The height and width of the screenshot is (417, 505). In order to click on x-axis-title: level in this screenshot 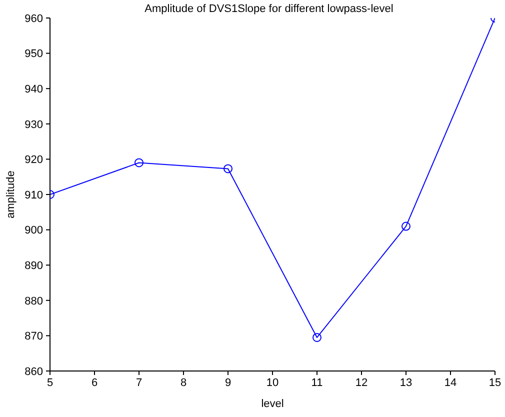, I will do `click(272, 404)`.